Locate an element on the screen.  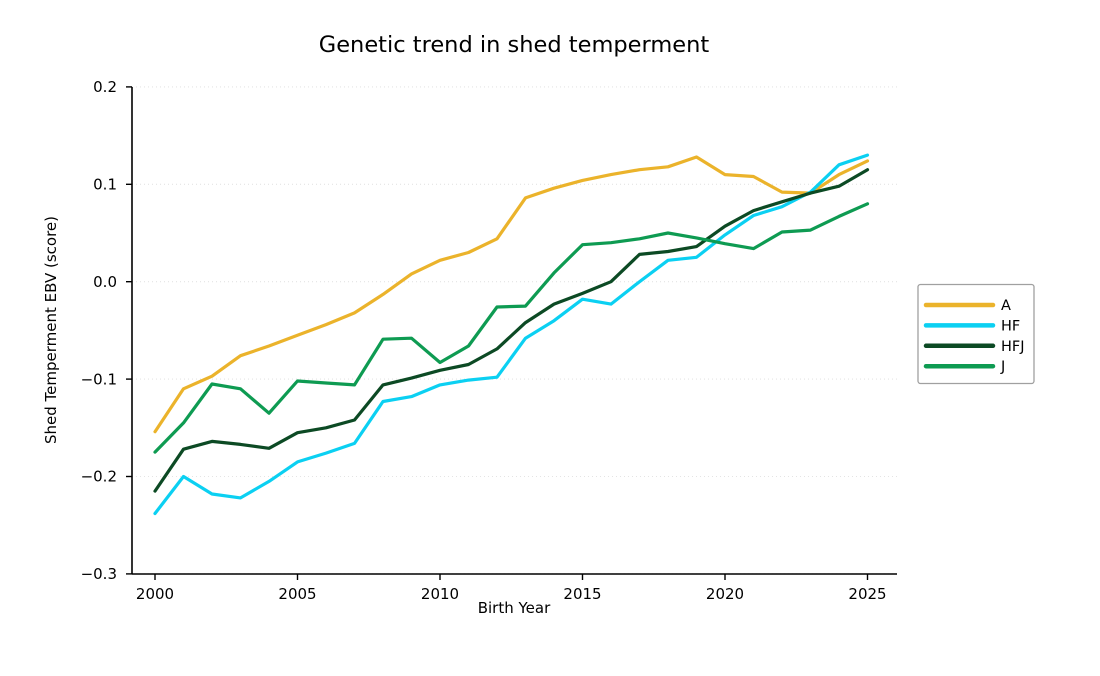
x-tick-label: 2005 is located at coordinates (297, 594).